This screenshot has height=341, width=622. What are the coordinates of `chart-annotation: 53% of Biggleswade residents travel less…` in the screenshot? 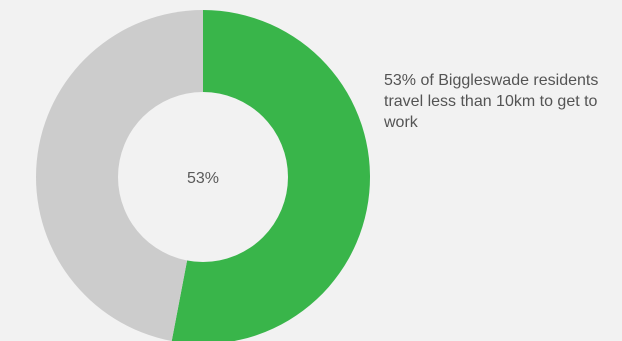 It's located at (491, 101).